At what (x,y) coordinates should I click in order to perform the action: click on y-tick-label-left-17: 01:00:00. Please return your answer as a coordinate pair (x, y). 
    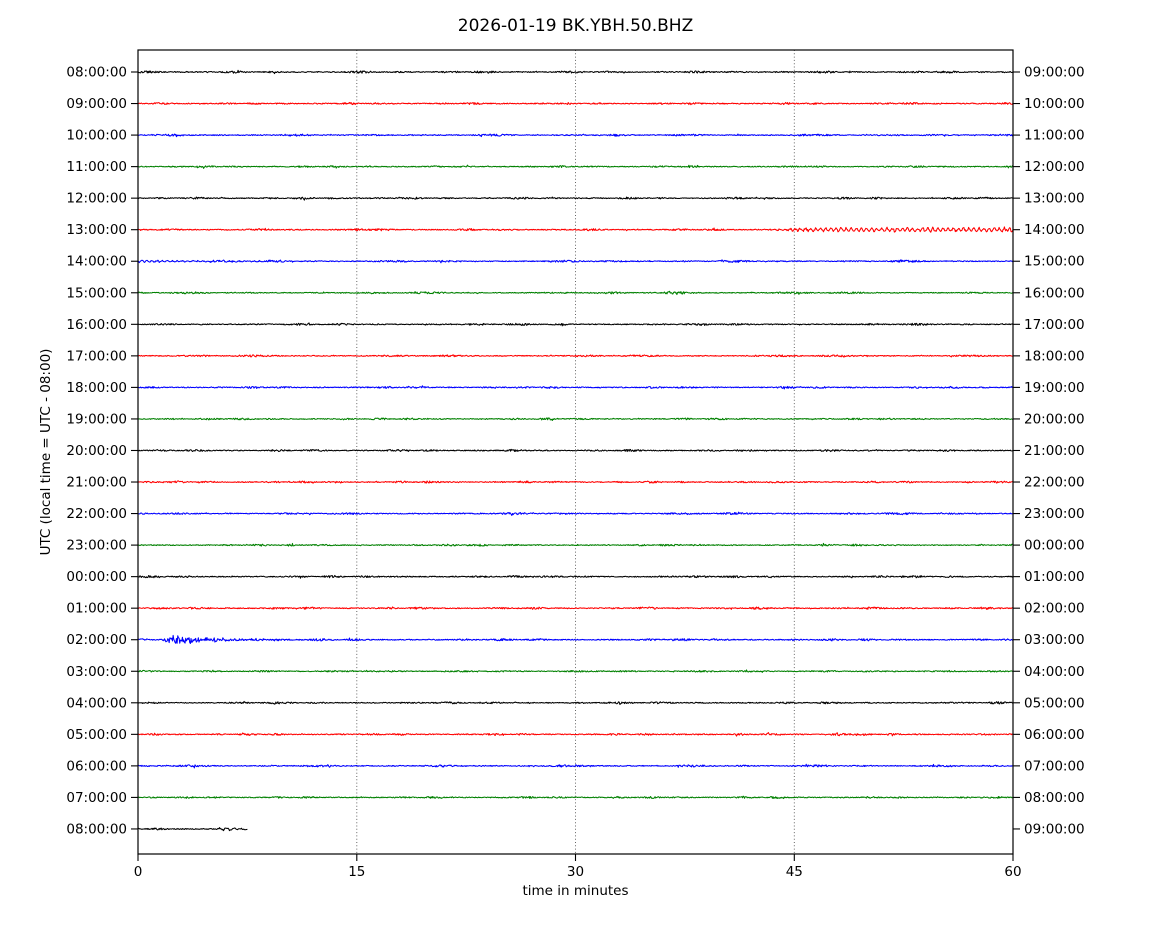
    Looking at the image, I should click on (96, 609).